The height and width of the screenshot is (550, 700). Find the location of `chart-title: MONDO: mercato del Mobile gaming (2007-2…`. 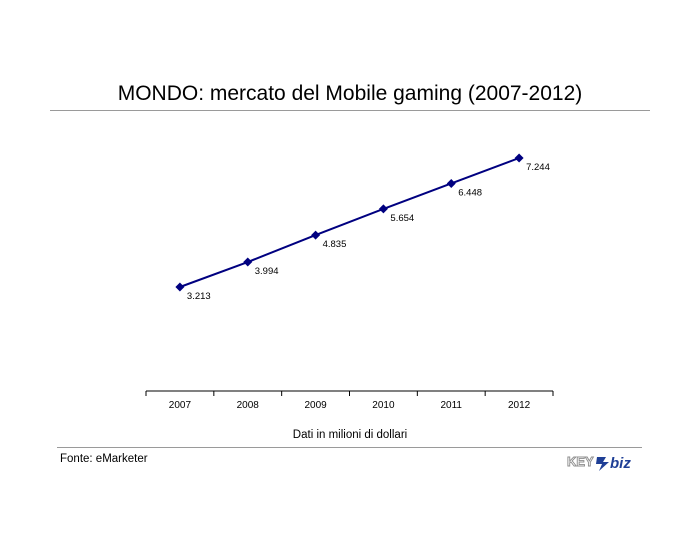

chart-title: MONDO: mercato del Mobile gaming (2007-2… is located at coordinates (350, 93).